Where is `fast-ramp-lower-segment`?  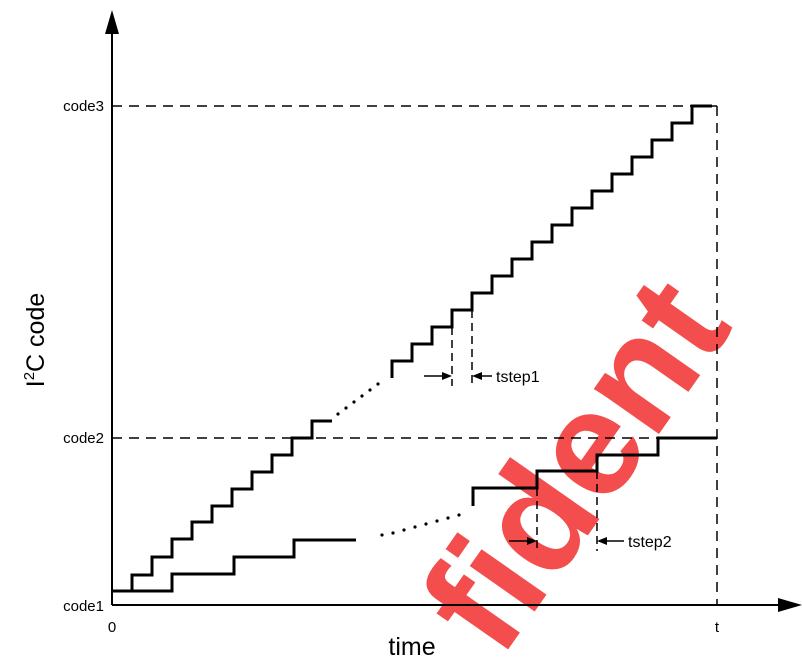
fast-ramp-lower-segment is located at coordinates (222, 506).